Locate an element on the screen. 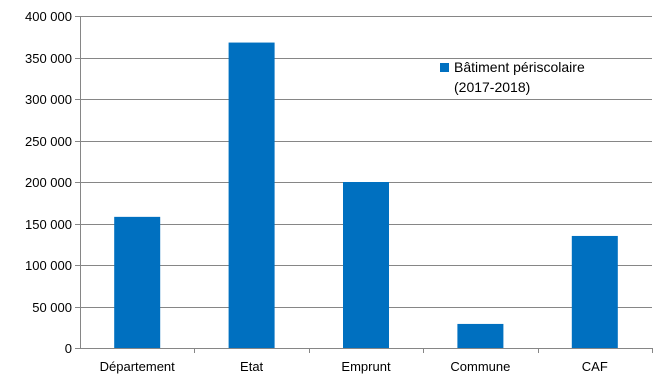  legend: Bâtiment périscolaire (2017-2018) is located at coordinates (514, 77).